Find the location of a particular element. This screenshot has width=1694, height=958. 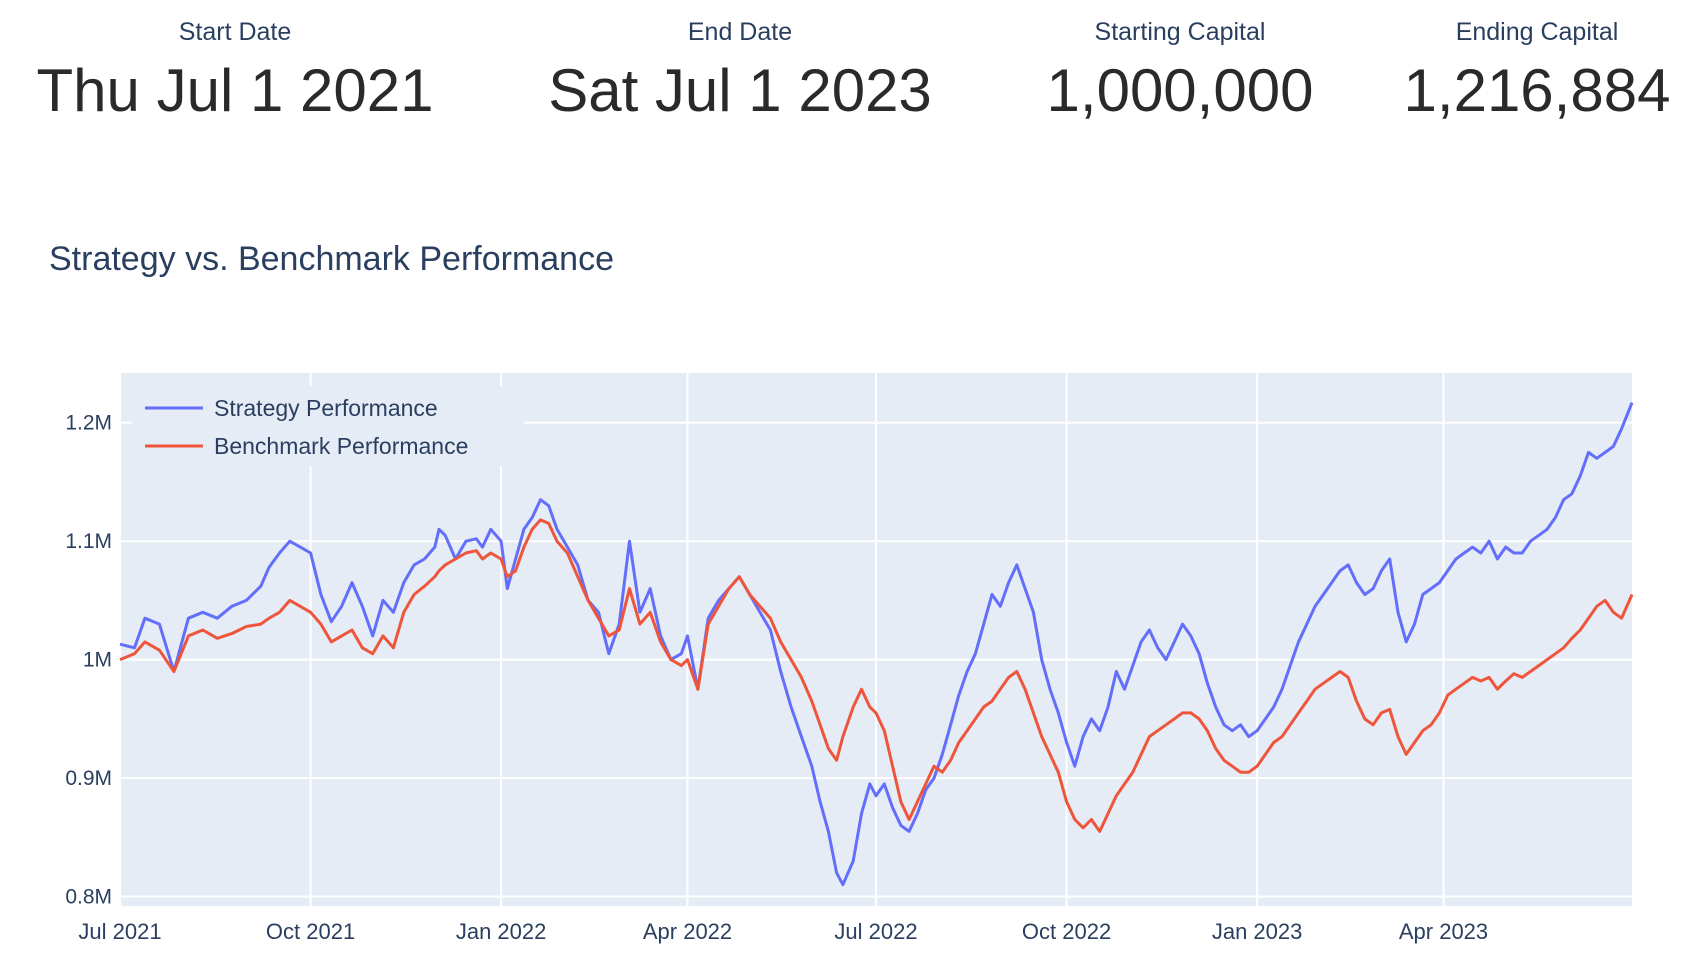

metric-end-date: End Date Sat Jul 1 2023 is located at coordinates (740, 60).